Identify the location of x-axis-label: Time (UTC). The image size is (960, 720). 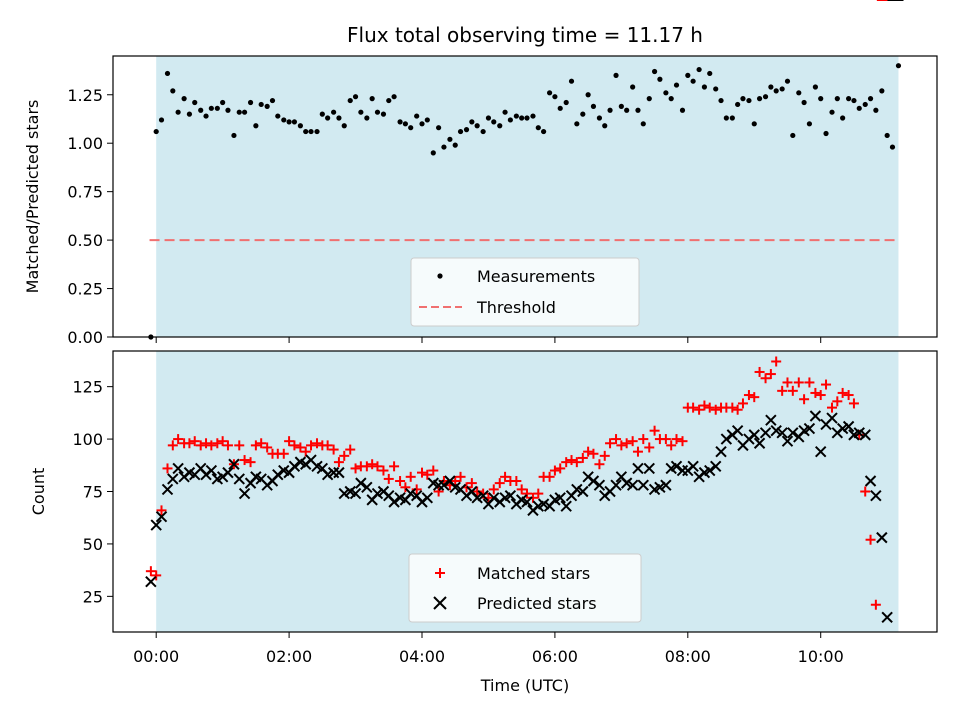
(524, 685).